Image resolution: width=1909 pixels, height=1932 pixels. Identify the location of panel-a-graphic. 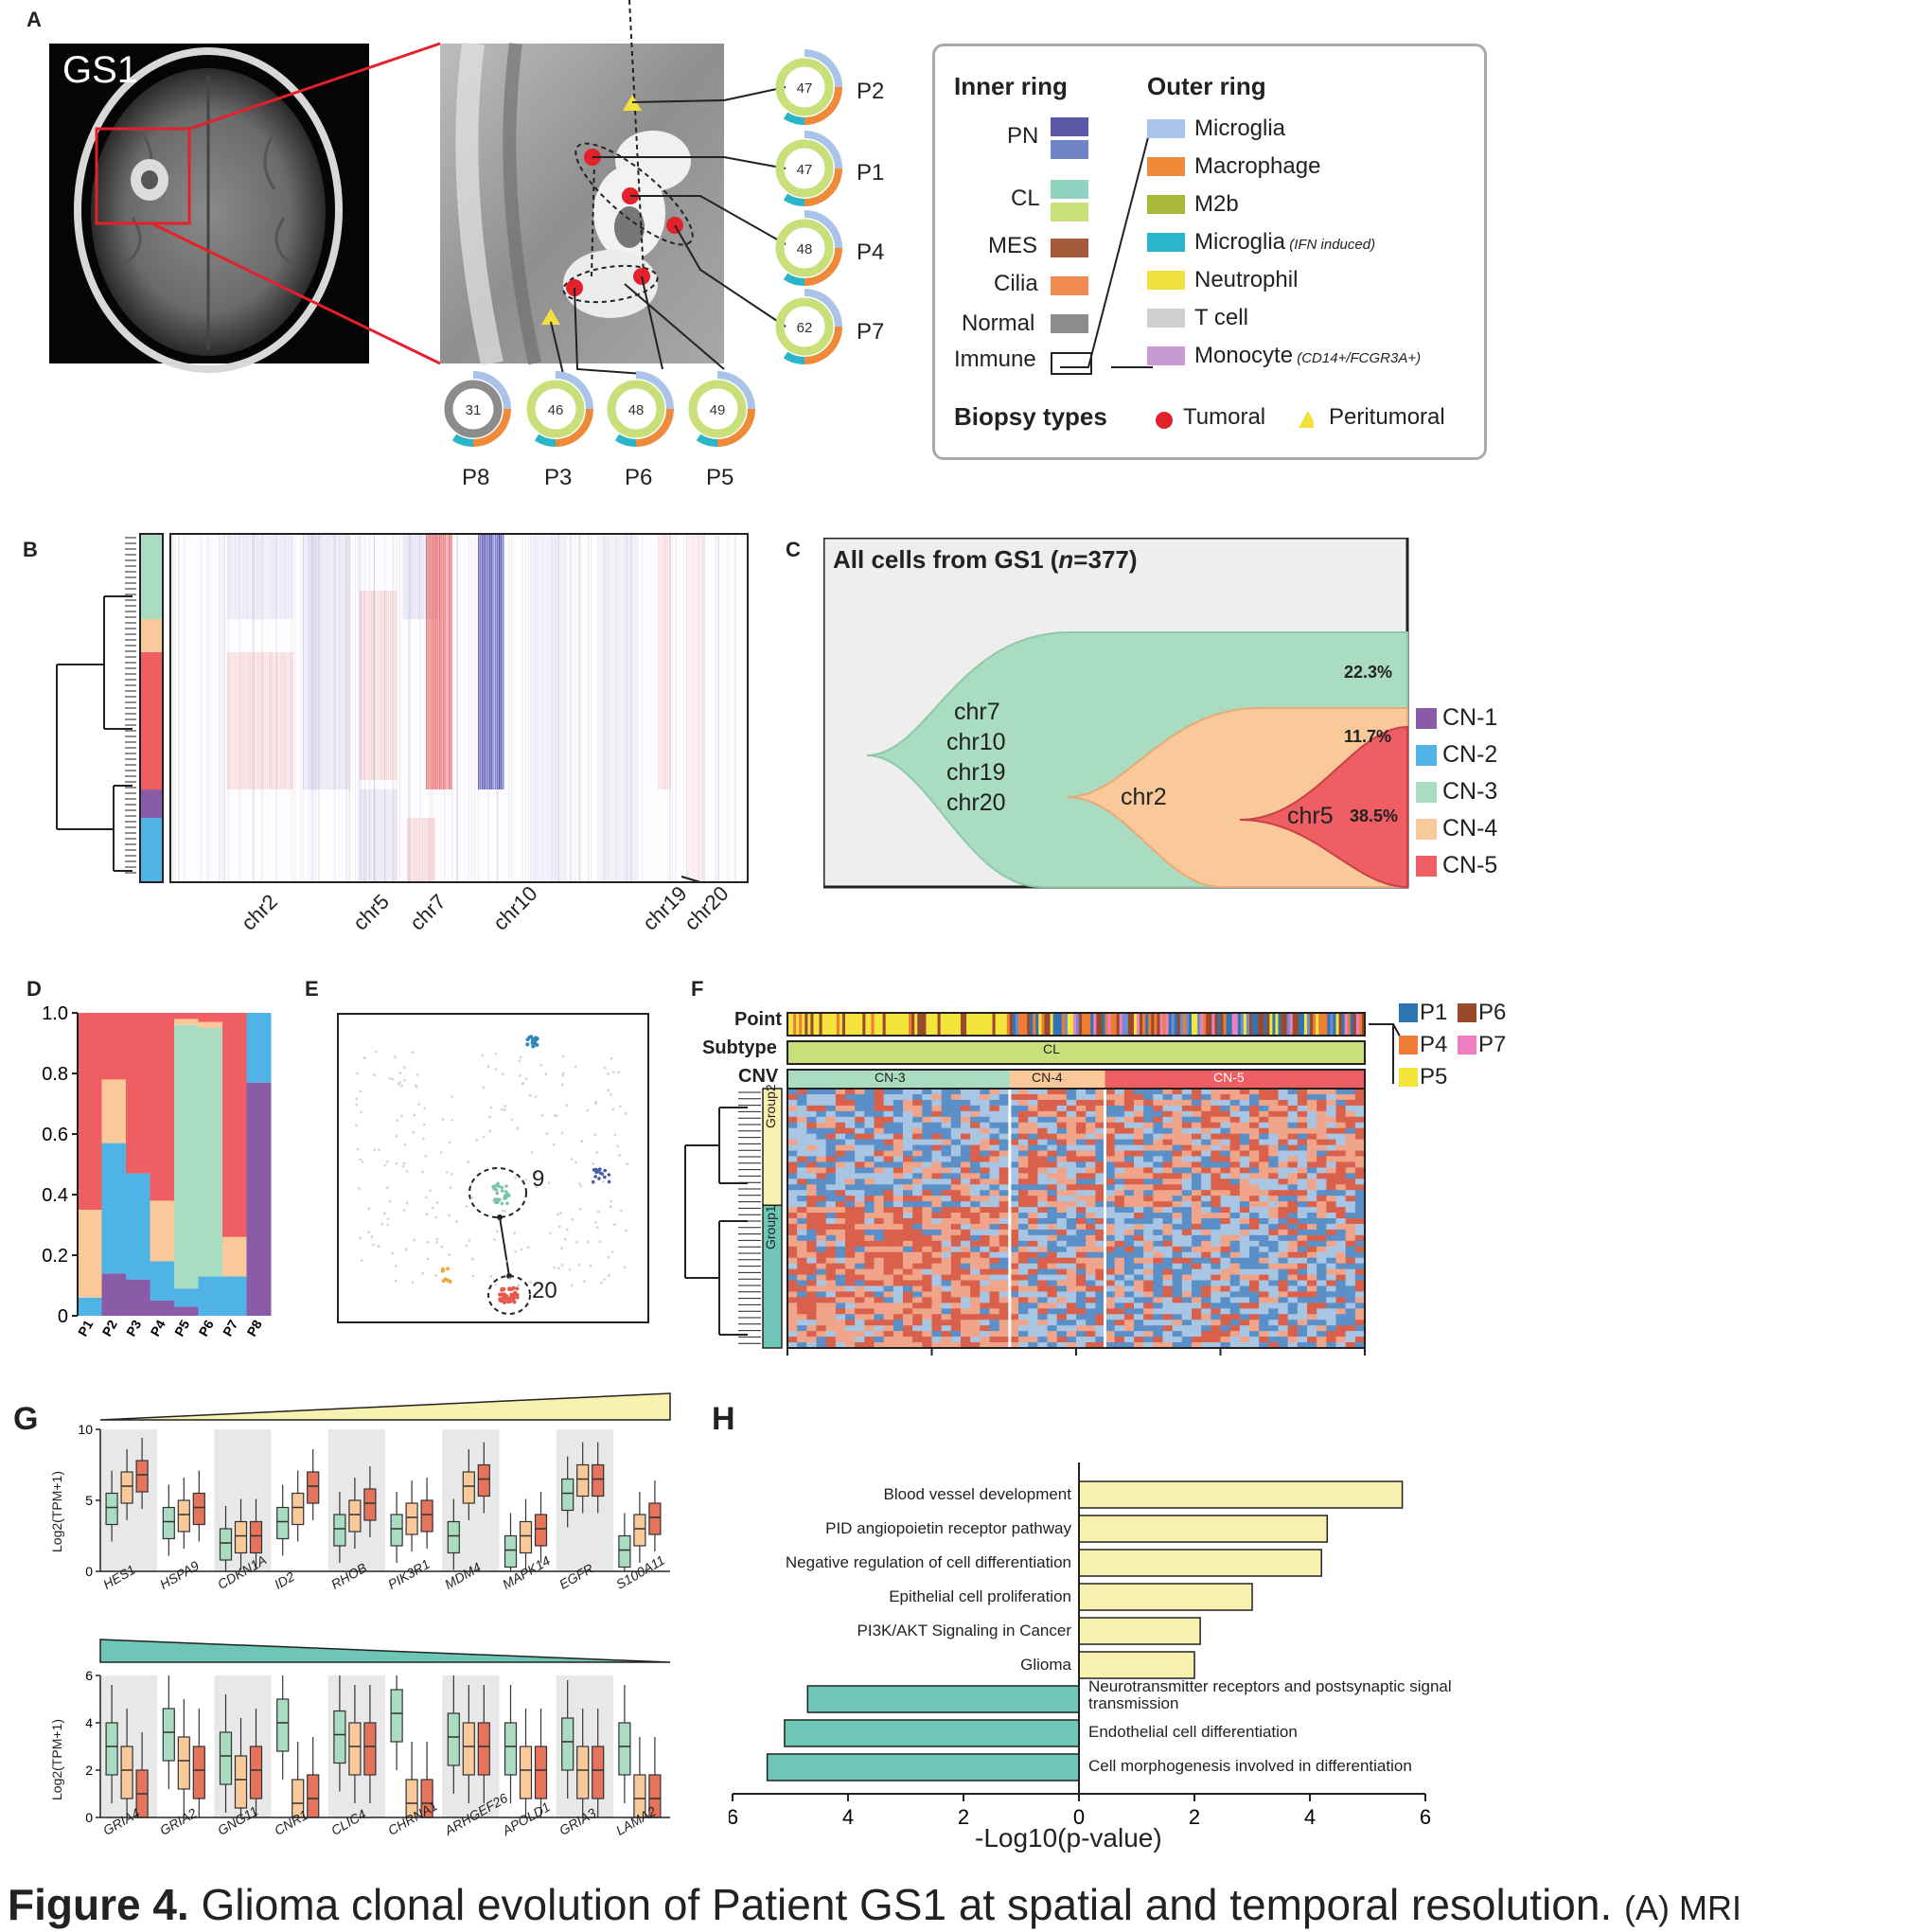
(418, 187).